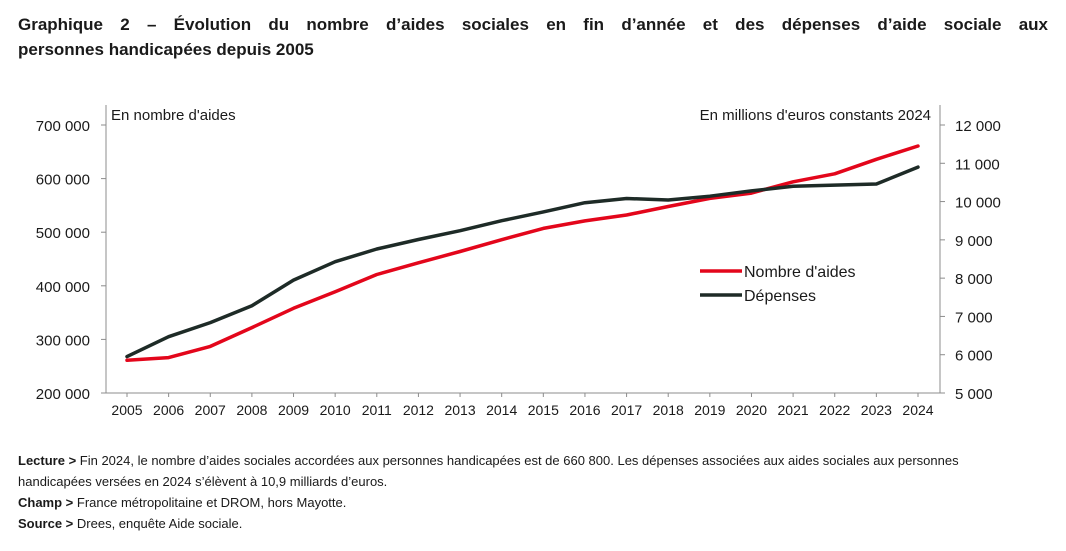 The height and width of the screenshot is (551, 1066). Describe the element at coordinates (800, 272) in the screenshot. I see `legend-label-nombre-aides: Nombre d'aides` at that location.